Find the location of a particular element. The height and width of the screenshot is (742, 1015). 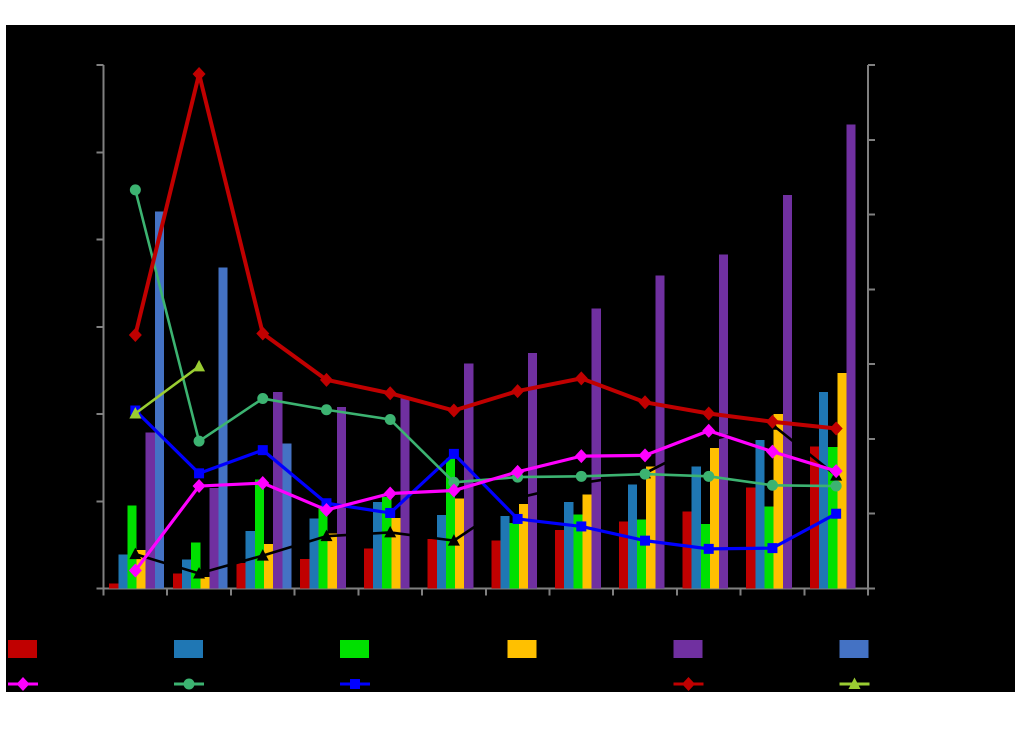

legend-swatch-purple-bars is located at coordinates (688, 649).